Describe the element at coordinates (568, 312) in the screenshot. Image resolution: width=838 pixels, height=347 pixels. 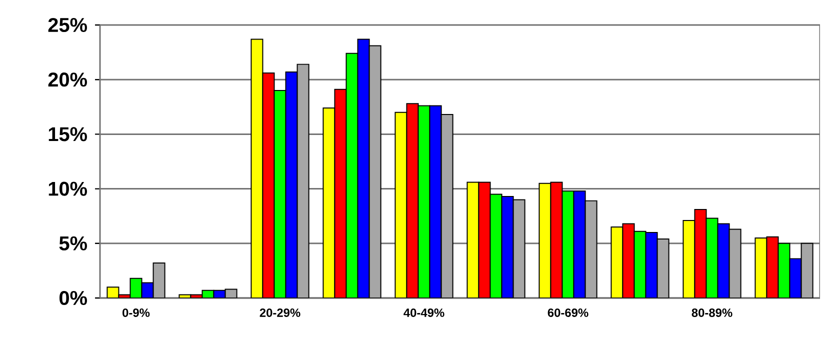
I see `x-tick-label: 60-69%` at that location.